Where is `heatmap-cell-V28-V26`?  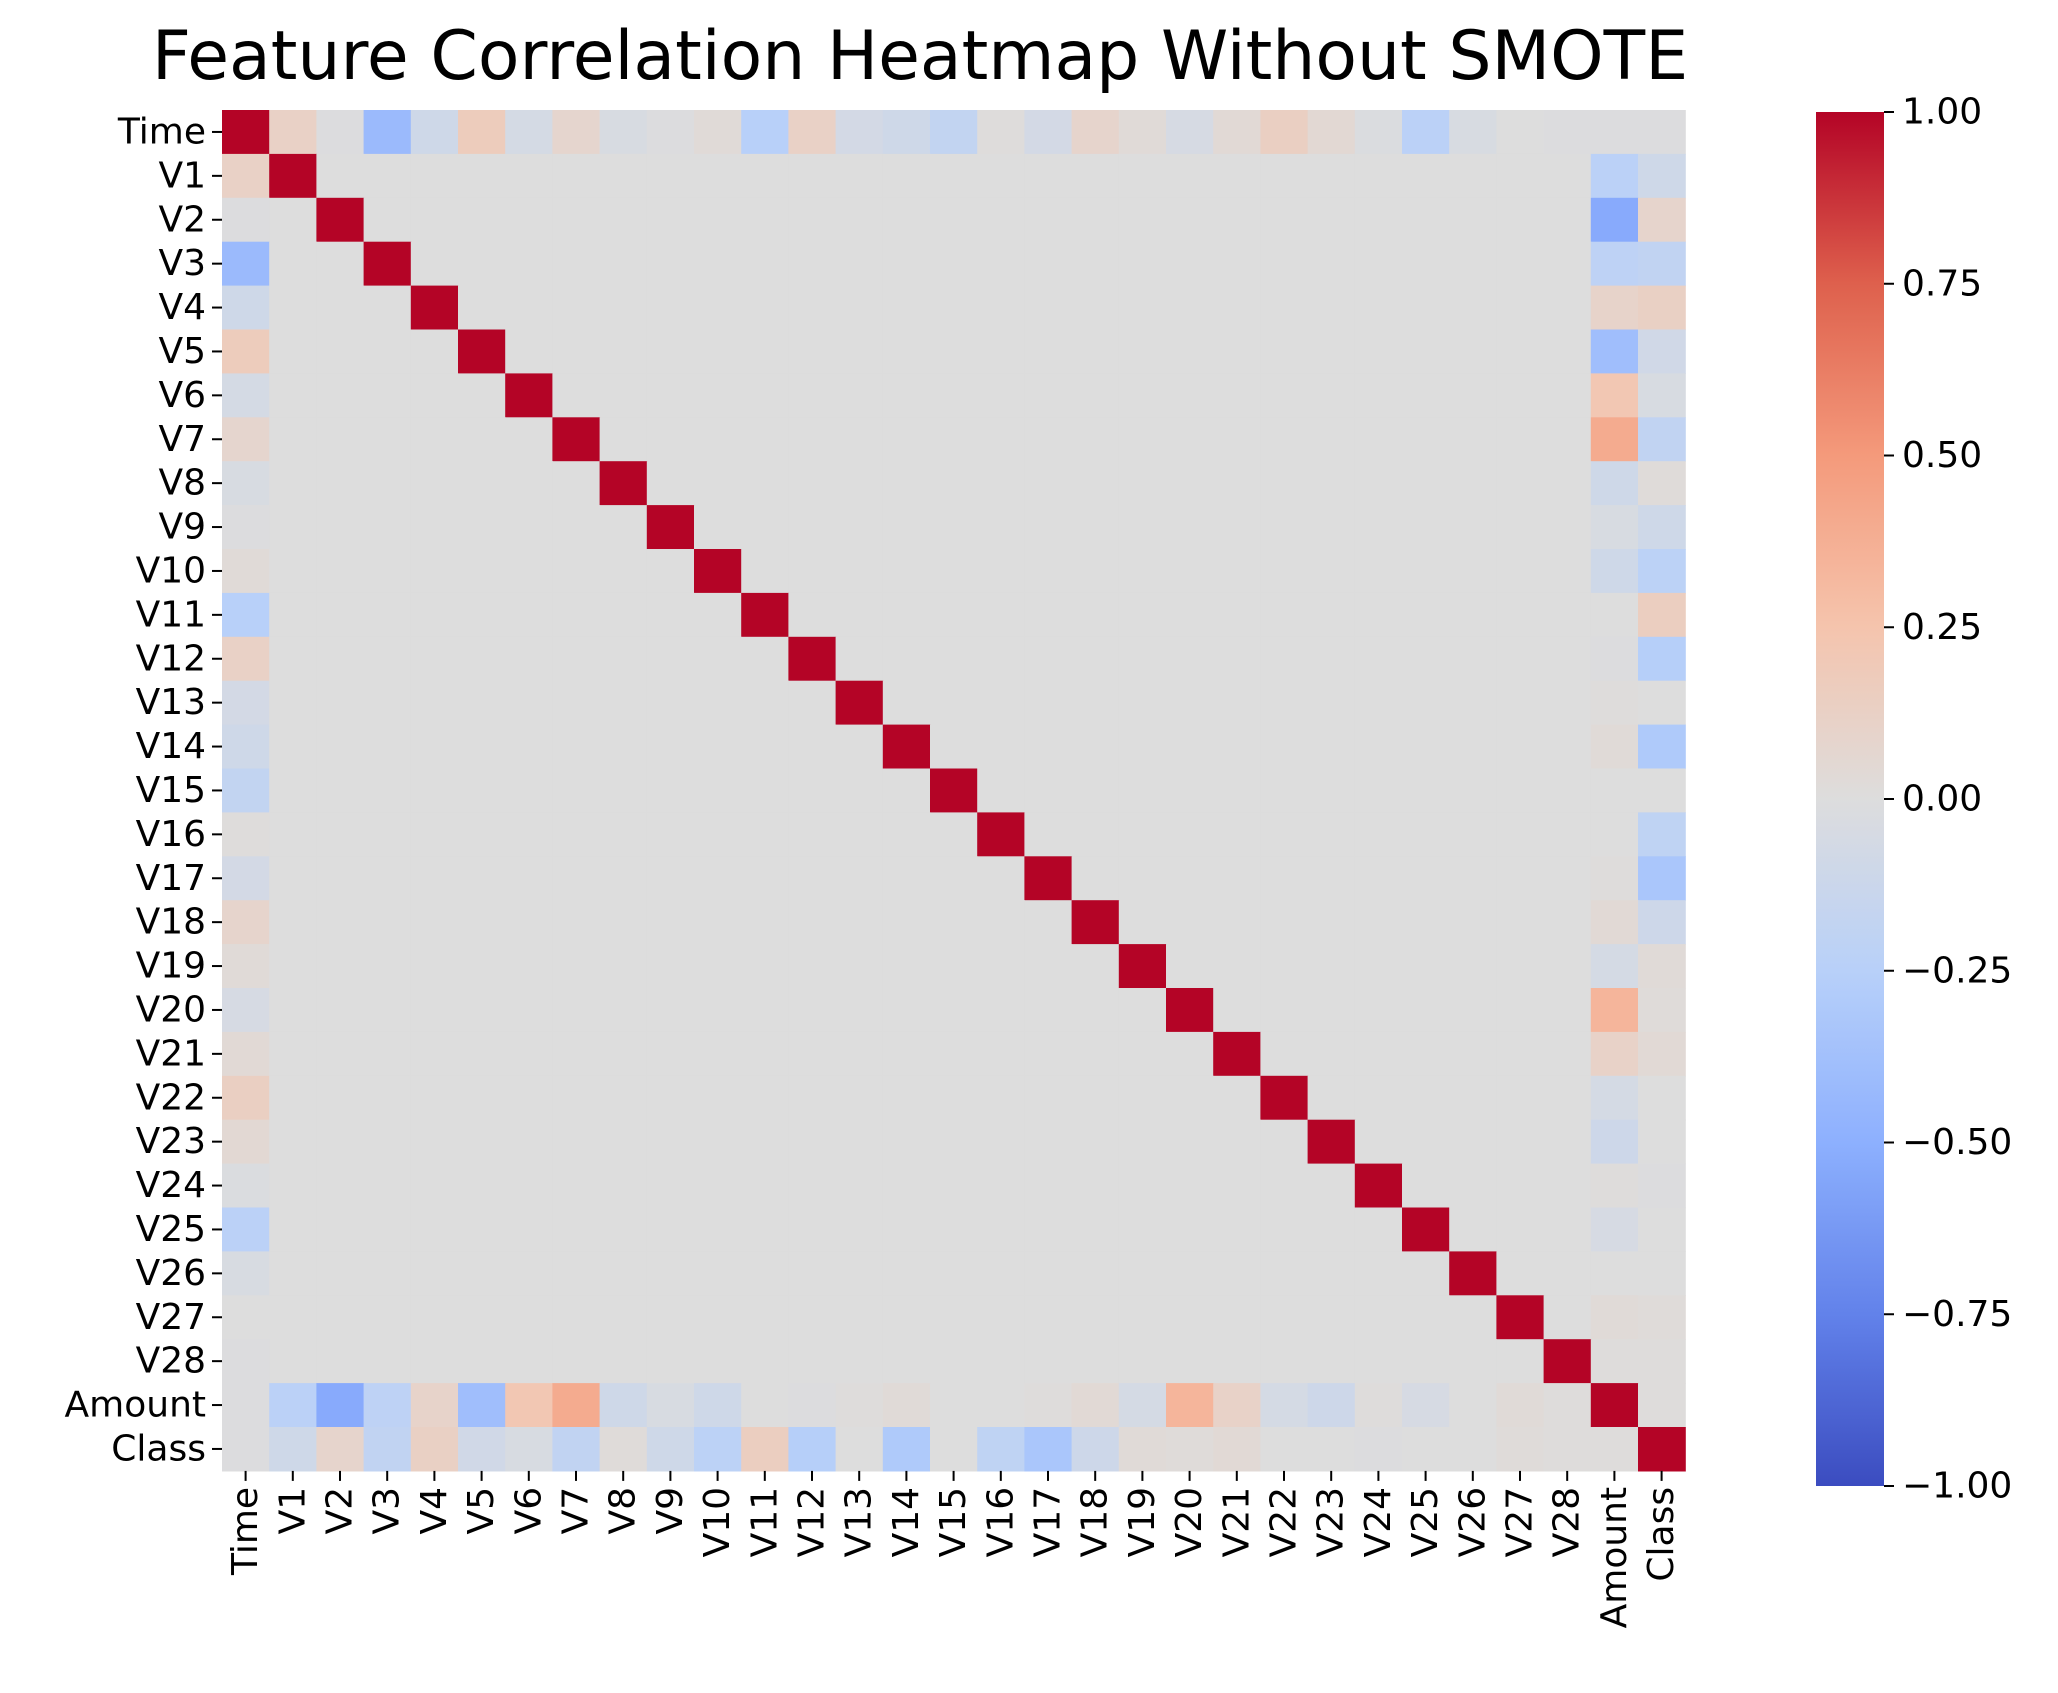 heatmap-cell-V28-V26 is located at coordinates (1473, 1361).